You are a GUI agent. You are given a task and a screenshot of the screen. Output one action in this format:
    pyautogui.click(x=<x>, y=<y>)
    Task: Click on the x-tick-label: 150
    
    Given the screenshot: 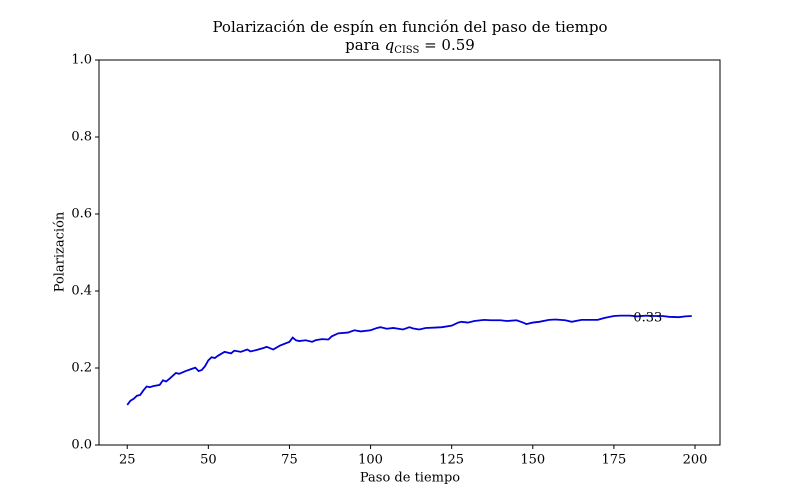 What is the action you would take?
    pyautogui.click(x=532, y=460)
    